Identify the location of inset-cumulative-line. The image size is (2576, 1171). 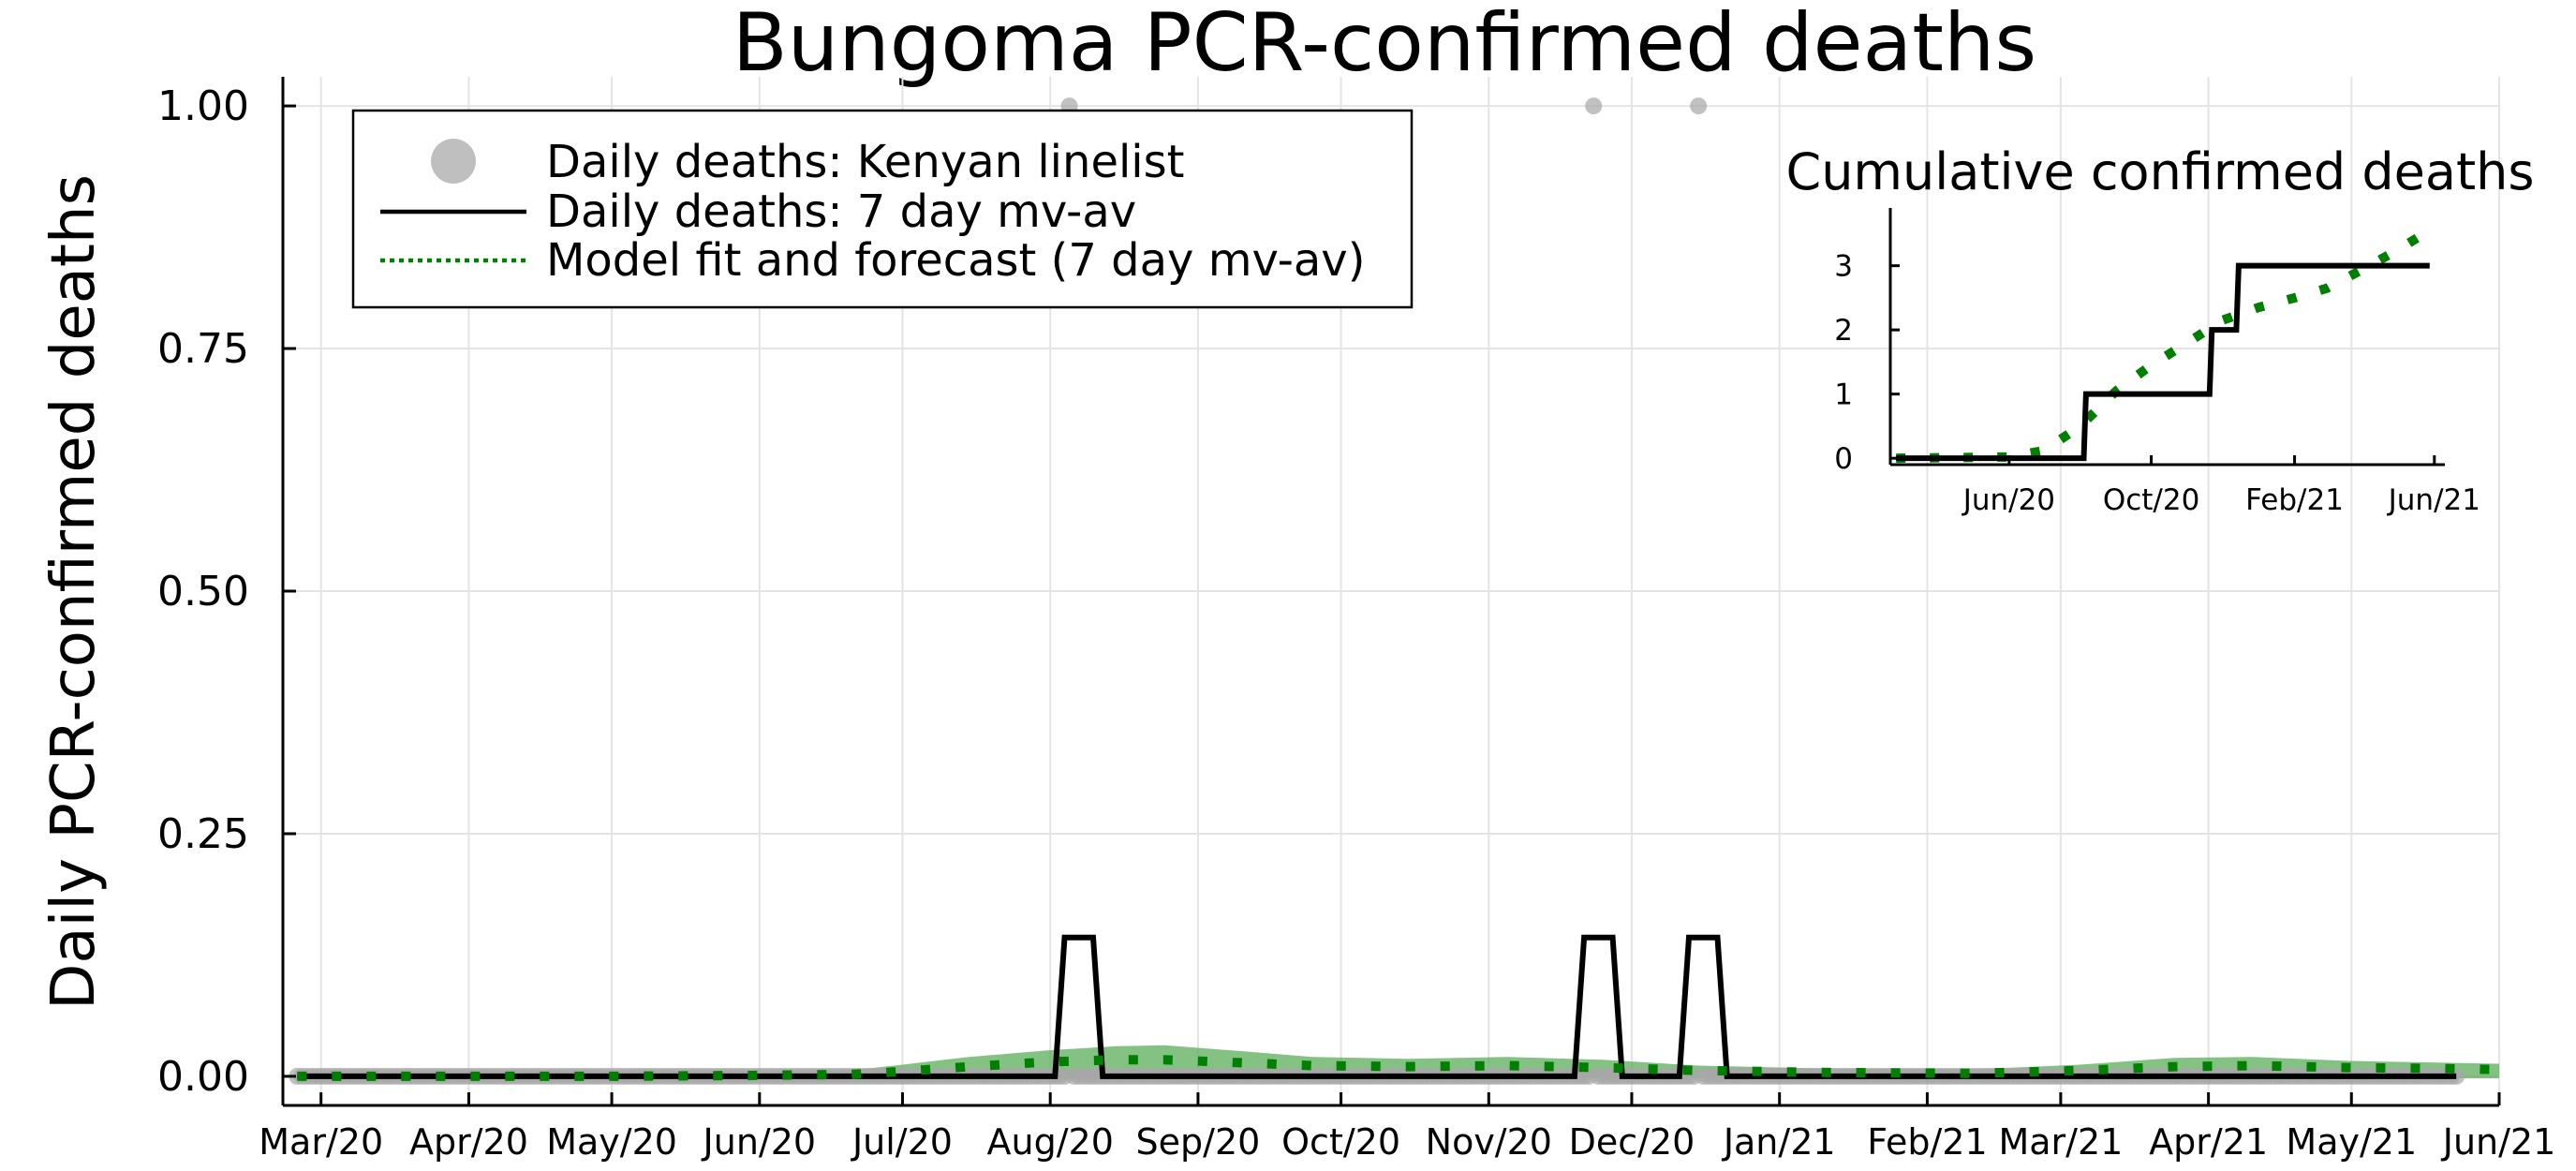
(2163, 362).